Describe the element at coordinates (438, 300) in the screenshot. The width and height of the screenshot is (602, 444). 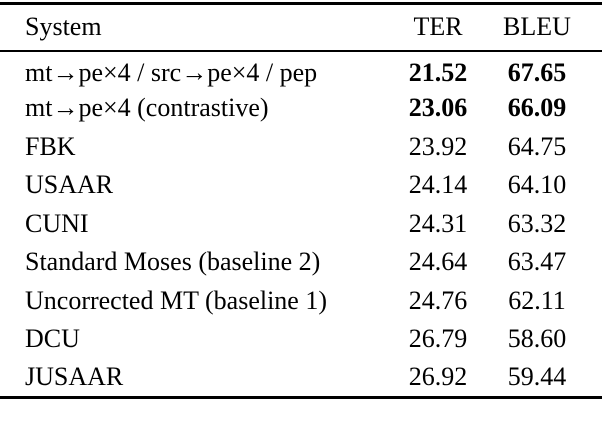
I see `ter-cell: 24.76` at that location.